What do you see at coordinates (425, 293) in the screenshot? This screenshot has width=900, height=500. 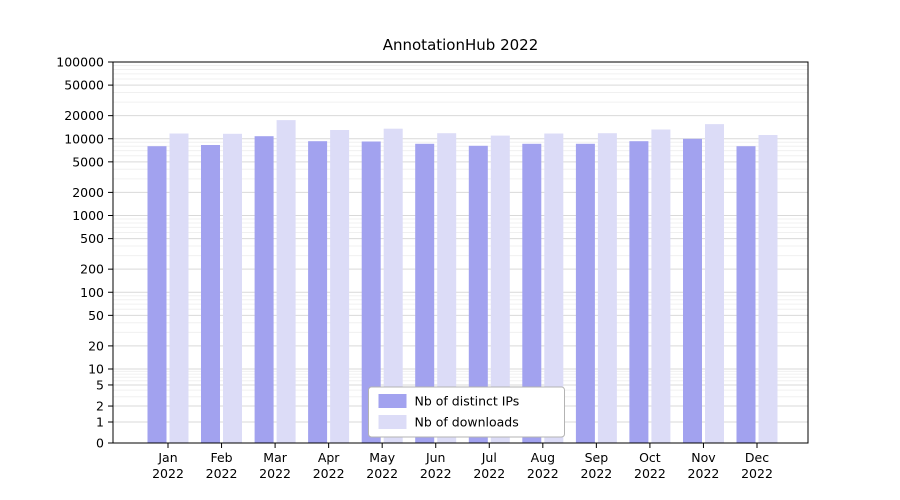 I see `bar-distinct-ips-jun` at bounding box center [425, 293].